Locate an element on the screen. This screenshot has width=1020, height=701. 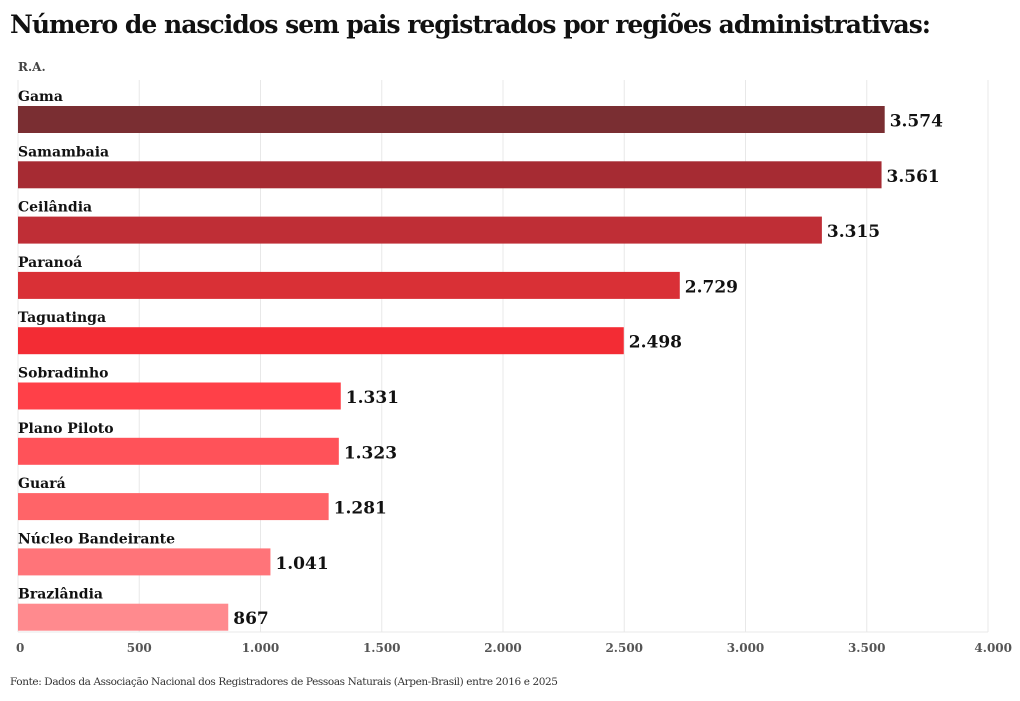
value-label: 1.331 is located at coordinates (372, 398).